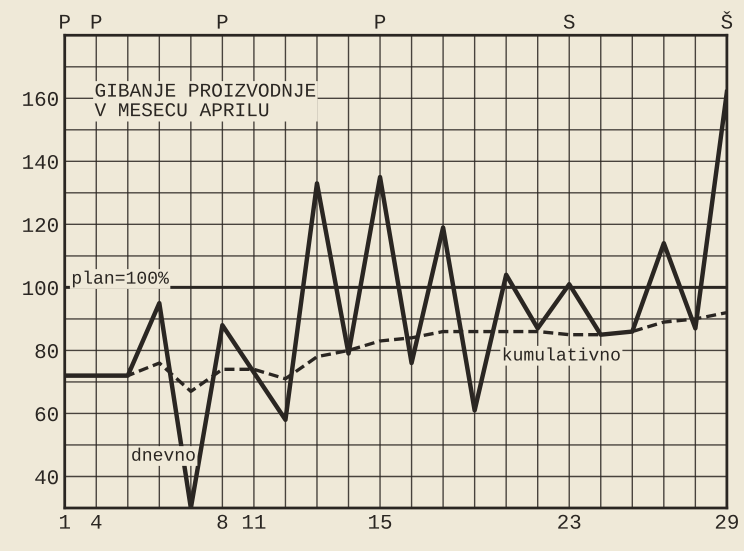 The image size is (744, 551). I want to click on y-tick-label: 160, so click(40, 99).